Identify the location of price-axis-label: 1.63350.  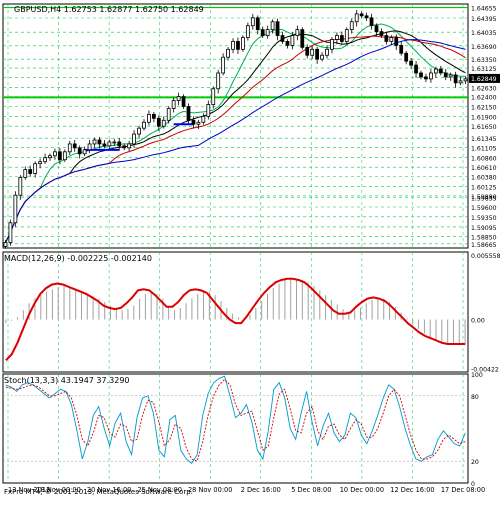
(484, 60).